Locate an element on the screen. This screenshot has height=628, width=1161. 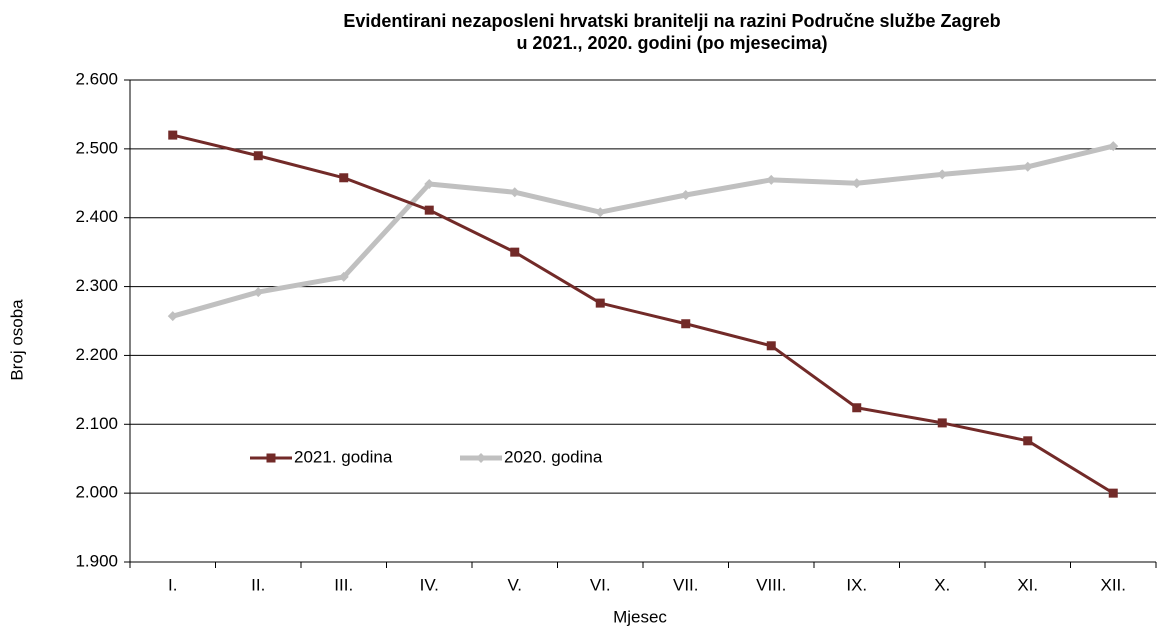
x-tick-label: III. is located at coordinates (343, 584).